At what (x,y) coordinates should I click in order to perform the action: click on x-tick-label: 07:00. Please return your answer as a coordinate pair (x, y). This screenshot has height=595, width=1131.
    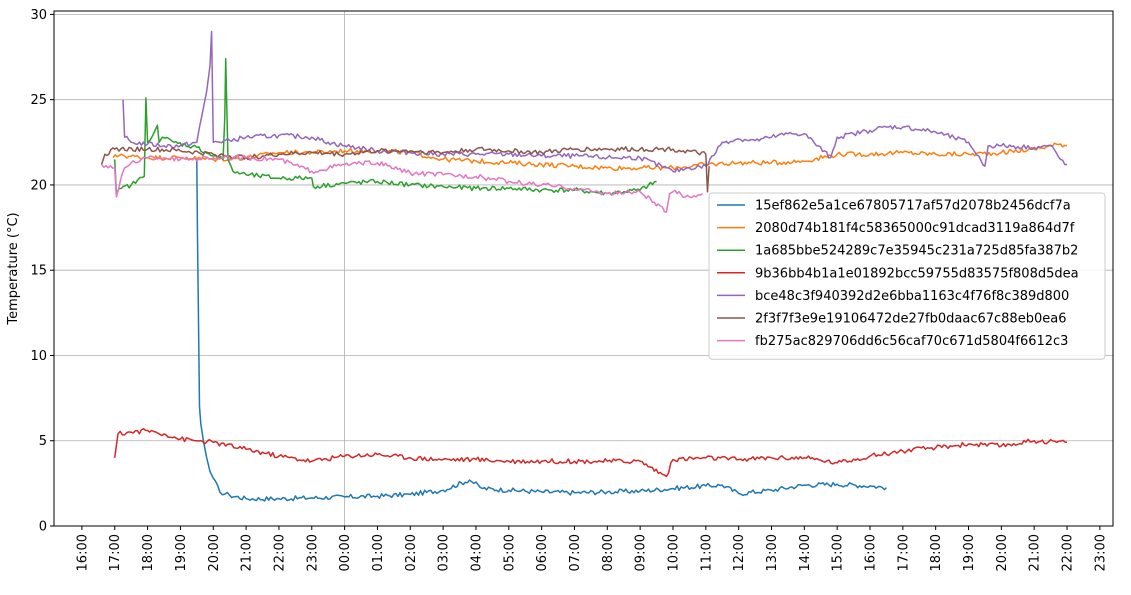
    Looking at the image, I should click on (575, 552).